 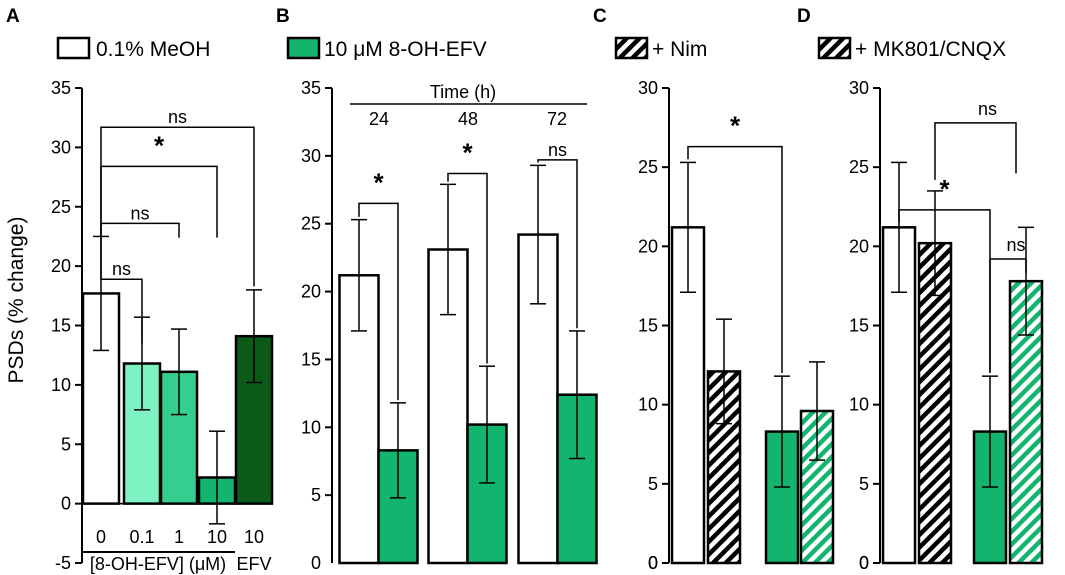 I want to click on legend-label-mk801: + MK801/CNQX, so click(x=930, y=49).